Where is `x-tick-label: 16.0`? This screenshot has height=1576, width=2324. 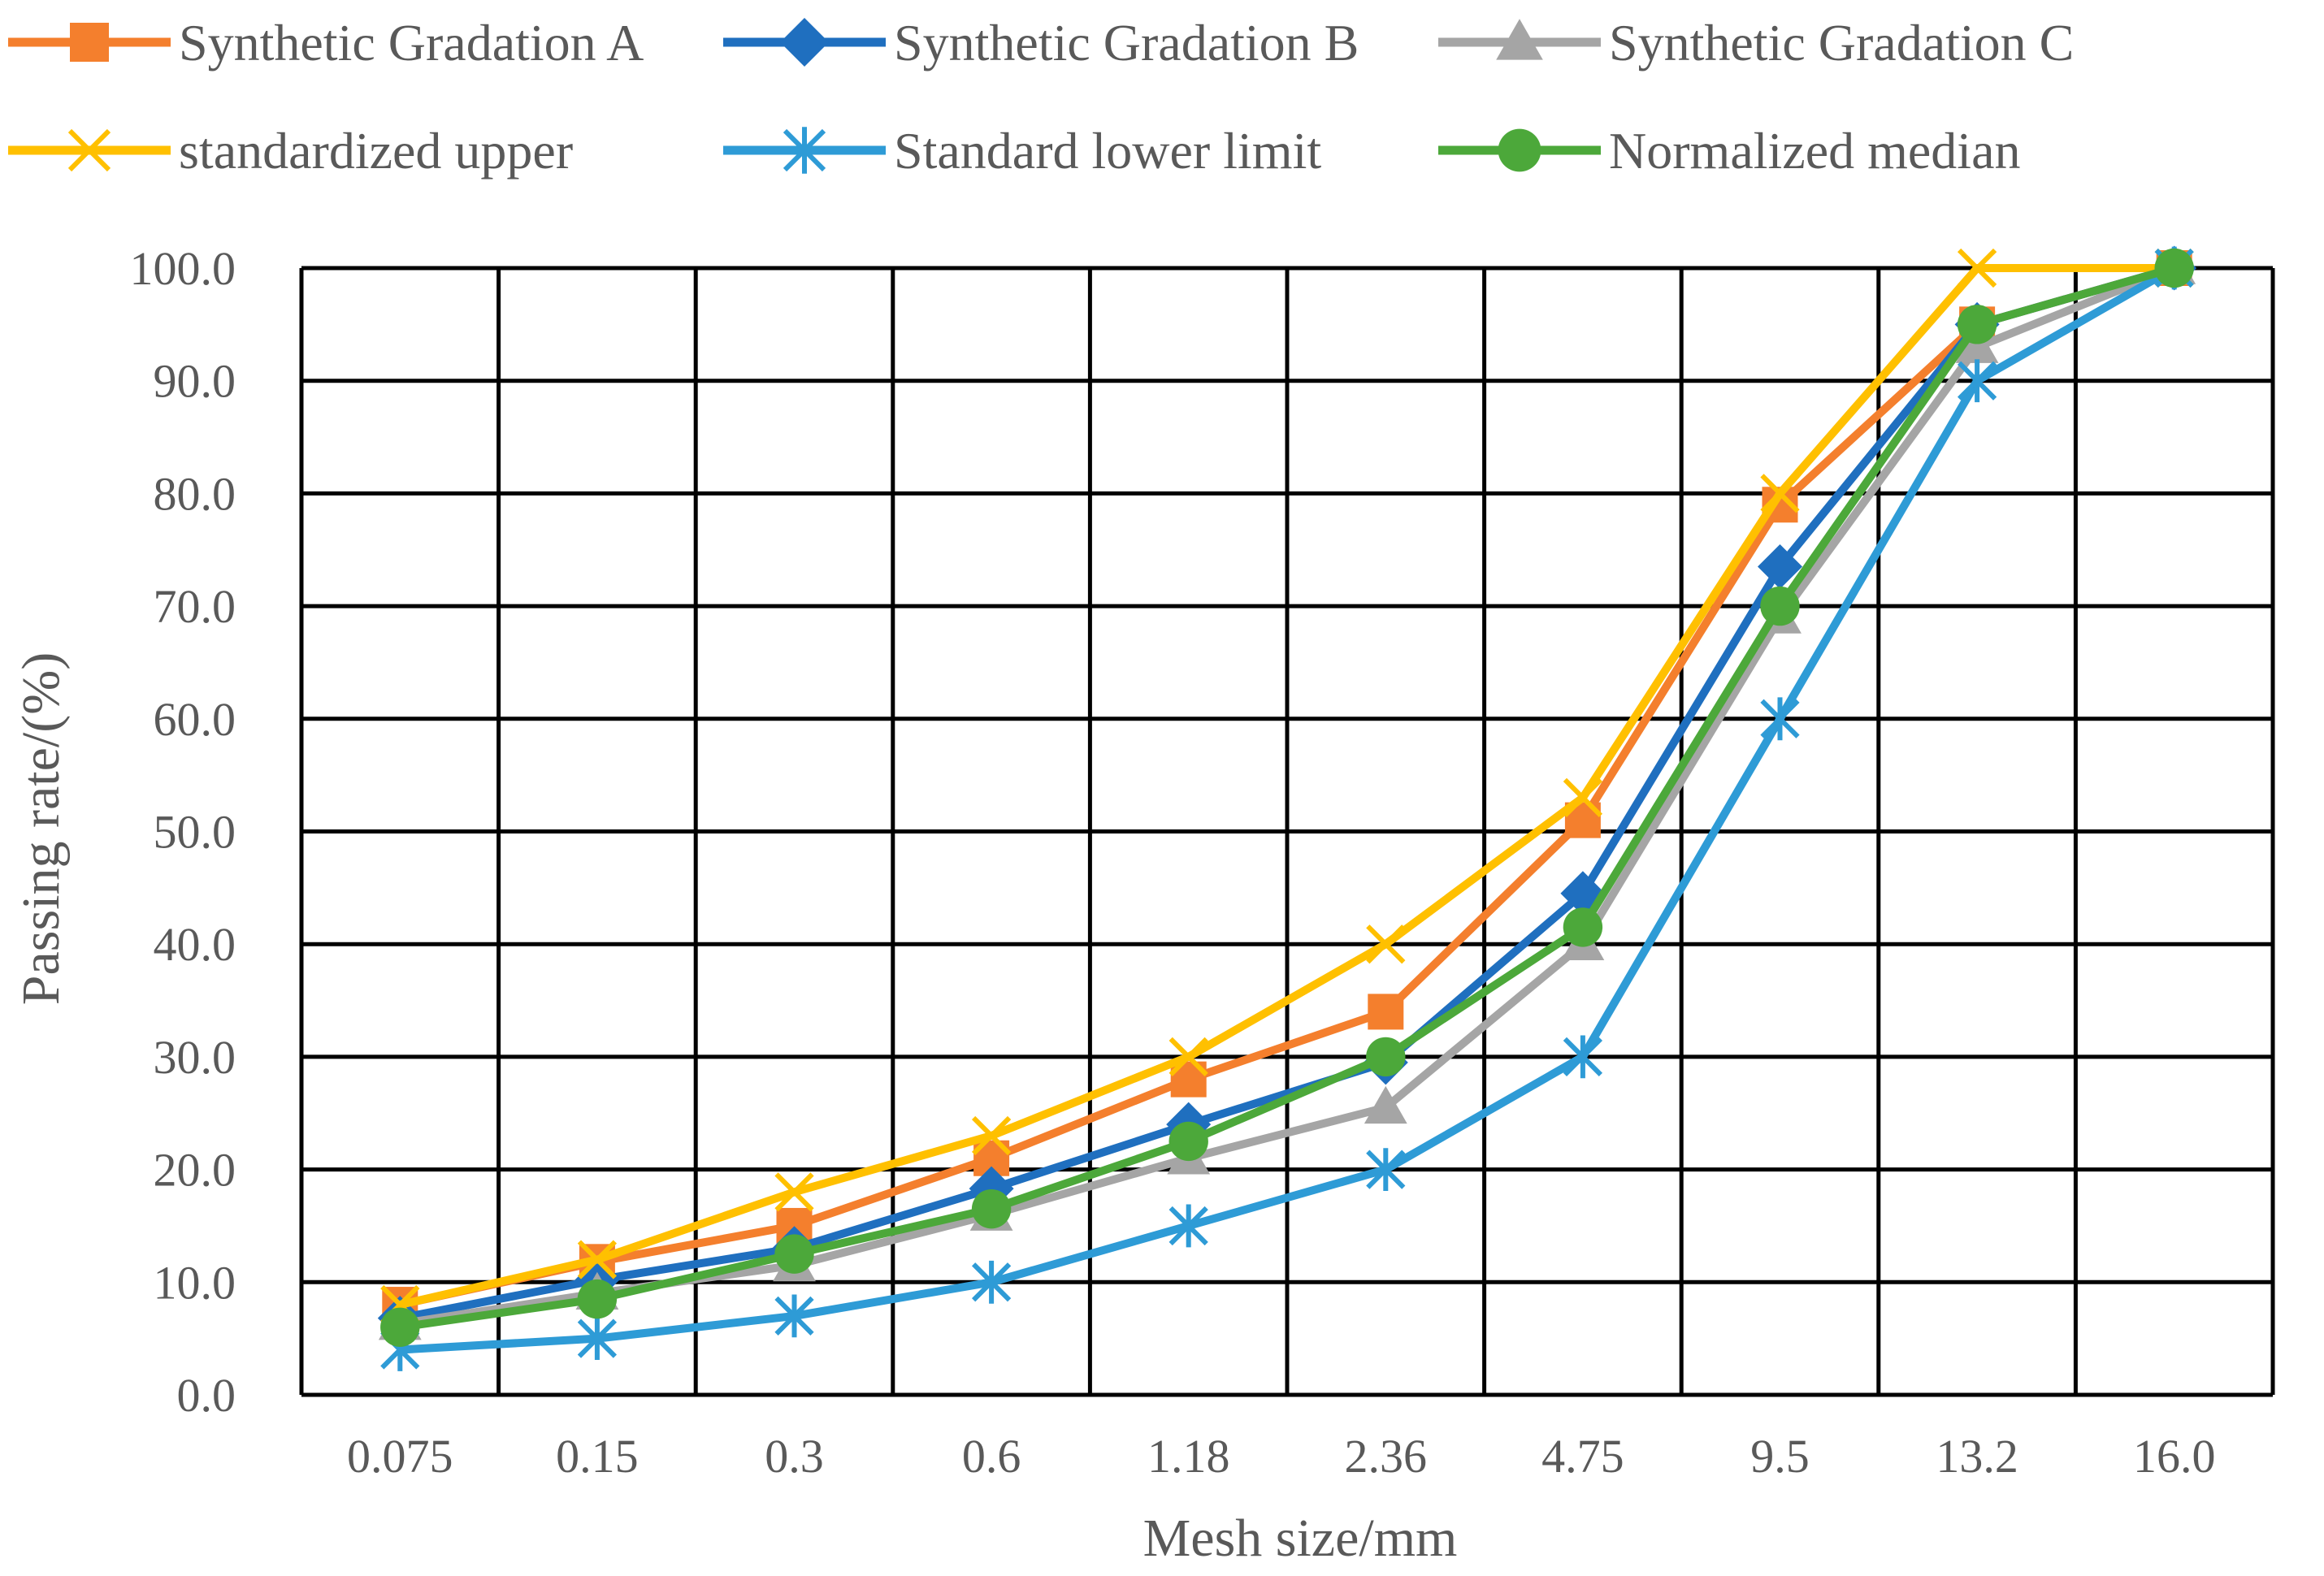 x-tick-label: 16.0 is located at coordinates (2174, 1456).